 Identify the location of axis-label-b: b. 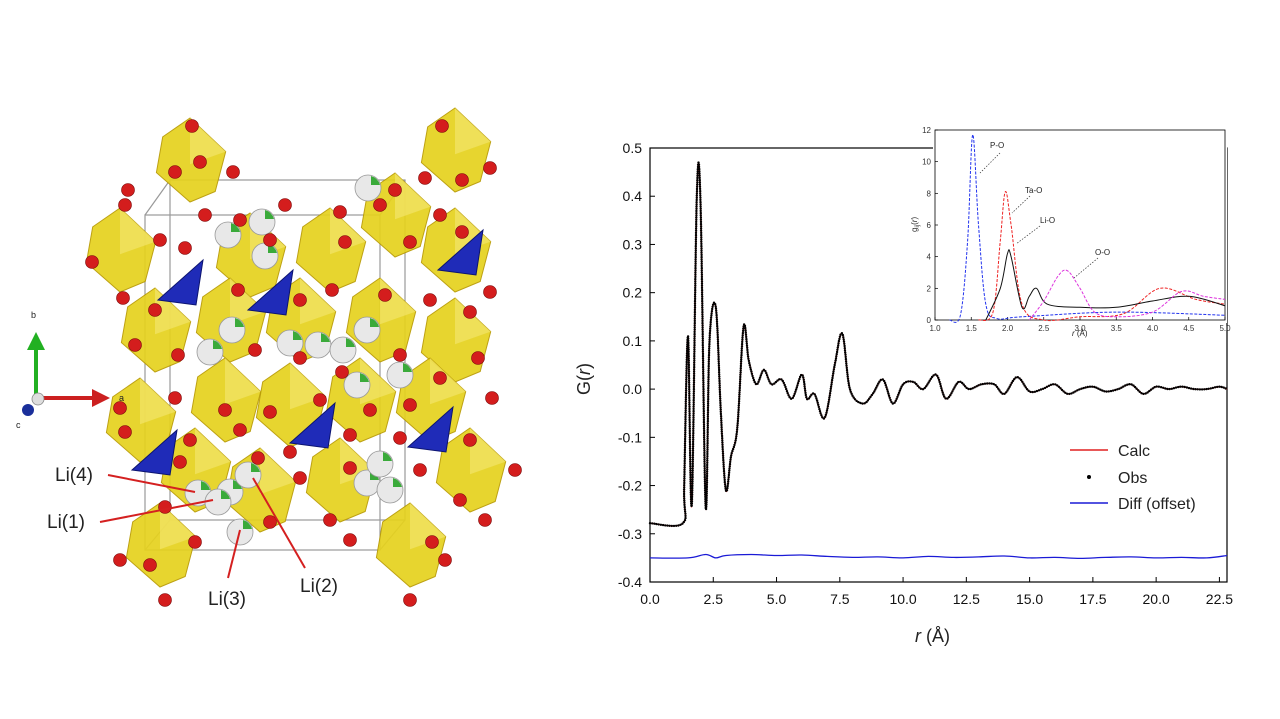
(33, 315).